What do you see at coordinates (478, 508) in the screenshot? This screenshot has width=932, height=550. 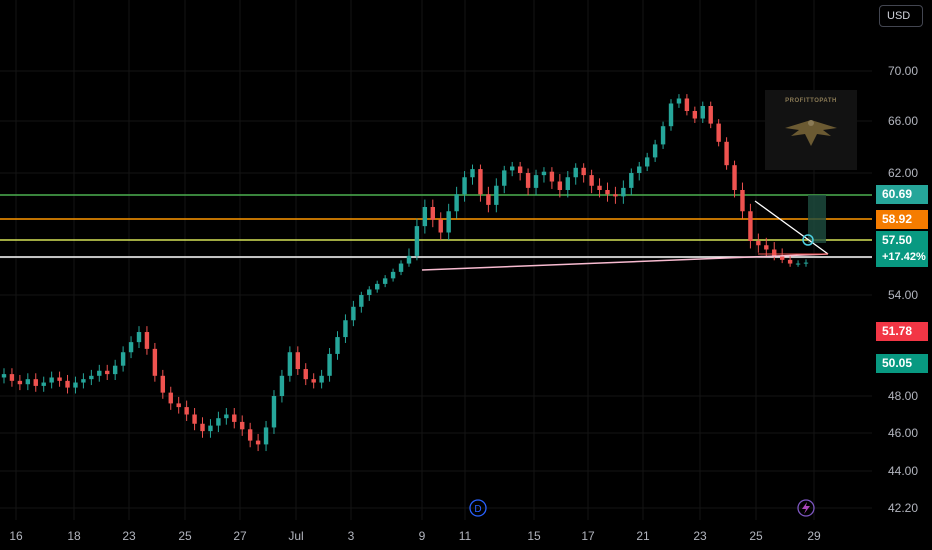 I see `dividend-marker: D` at bounding box center [478, 508].